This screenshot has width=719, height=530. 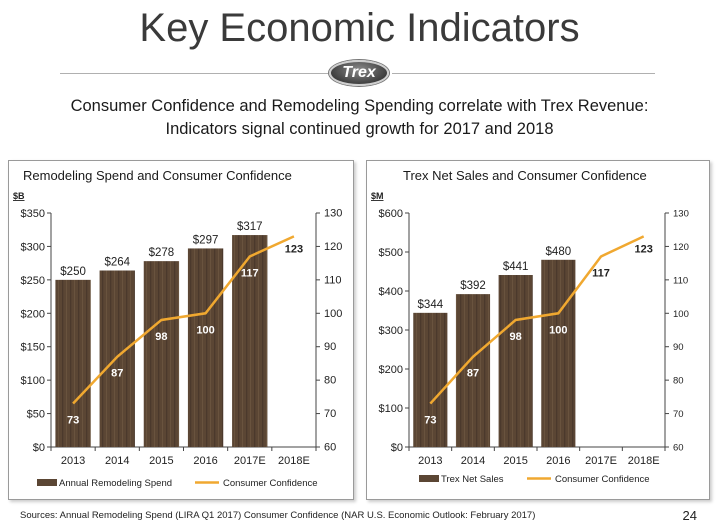 I want to click on chart-title: Trex Net Sales and Consumer Confidence, so click(x=525, y=175).